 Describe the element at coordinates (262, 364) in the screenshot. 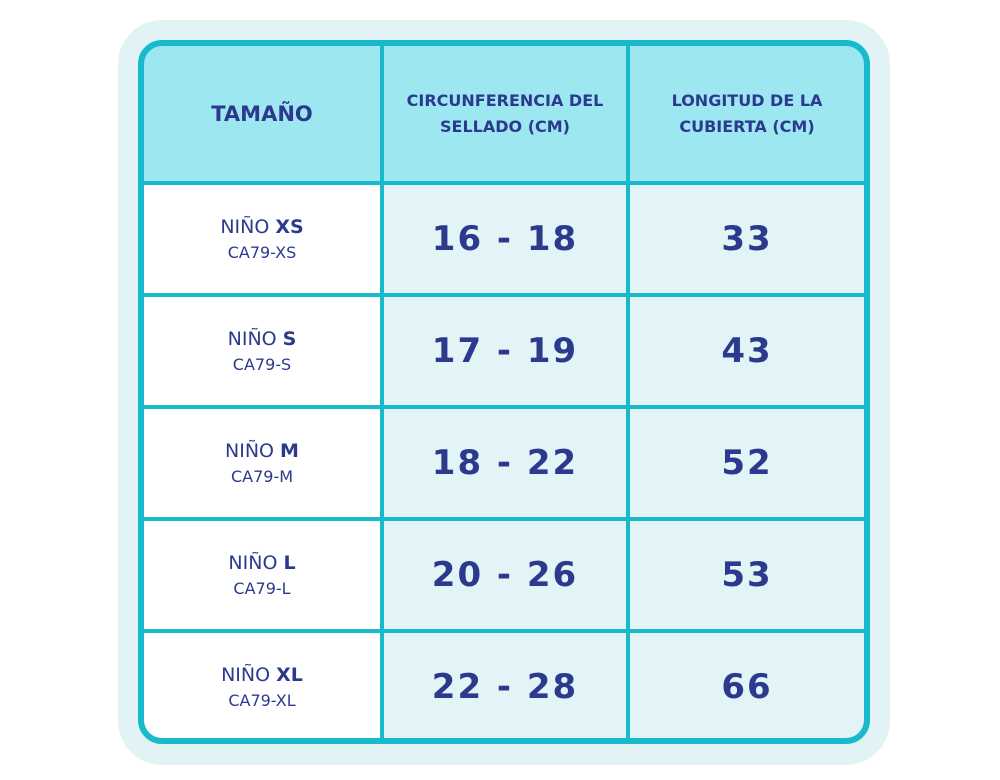

I see `size-code: CA79-S` at that location.